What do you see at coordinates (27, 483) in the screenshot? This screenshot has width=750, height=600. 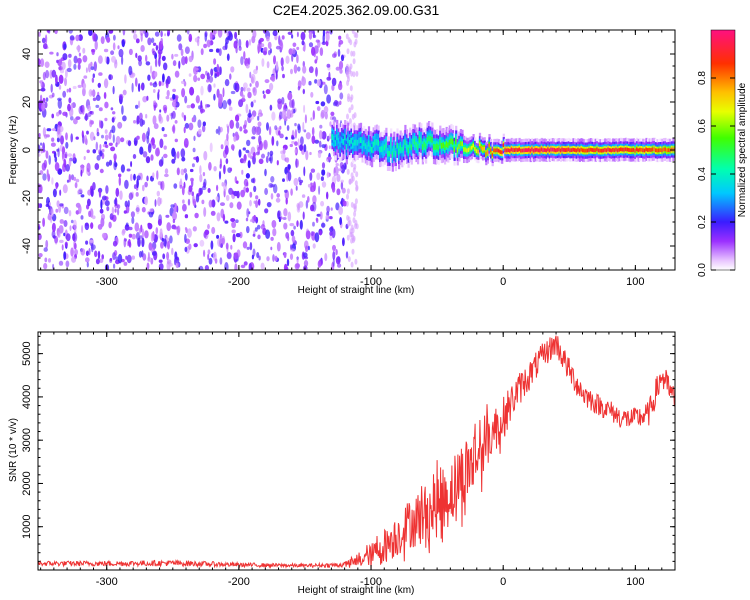 I see `y-tick-label: 2000` at bounding box center [27, 483].